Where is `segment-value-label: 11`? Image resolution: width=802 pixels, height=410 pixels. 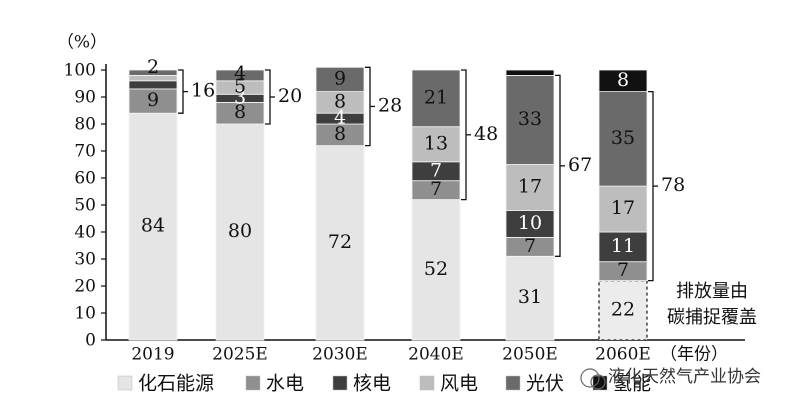
segment-value-label: 11 is located at coordinates (623, 246).